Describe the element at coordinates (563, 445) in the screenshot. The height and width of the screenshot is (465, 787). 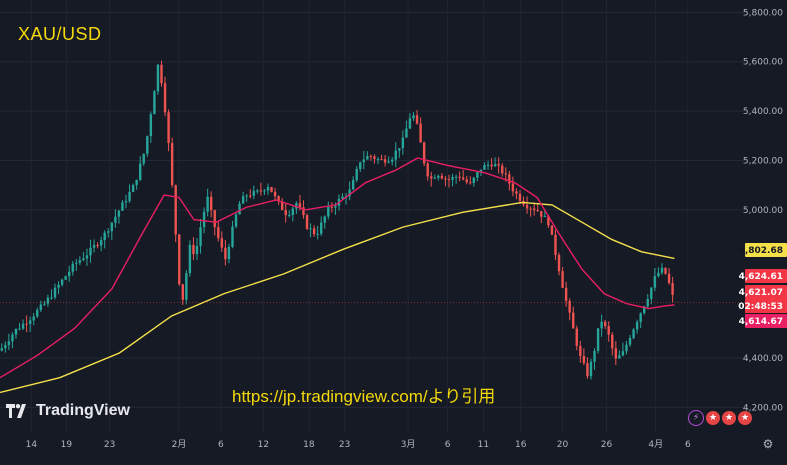
I see `x-tick-label: 20` at that location.